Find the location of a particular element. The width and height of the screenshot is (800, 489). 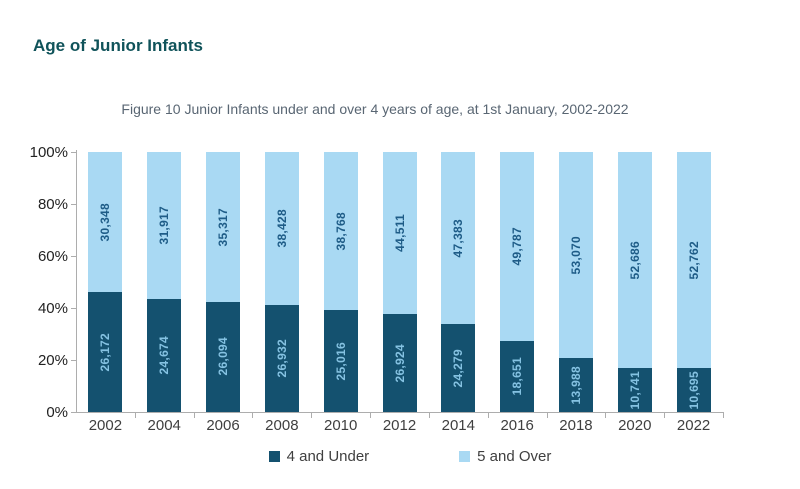

y-axis-label: 0% is located at coordinates (57, 412).